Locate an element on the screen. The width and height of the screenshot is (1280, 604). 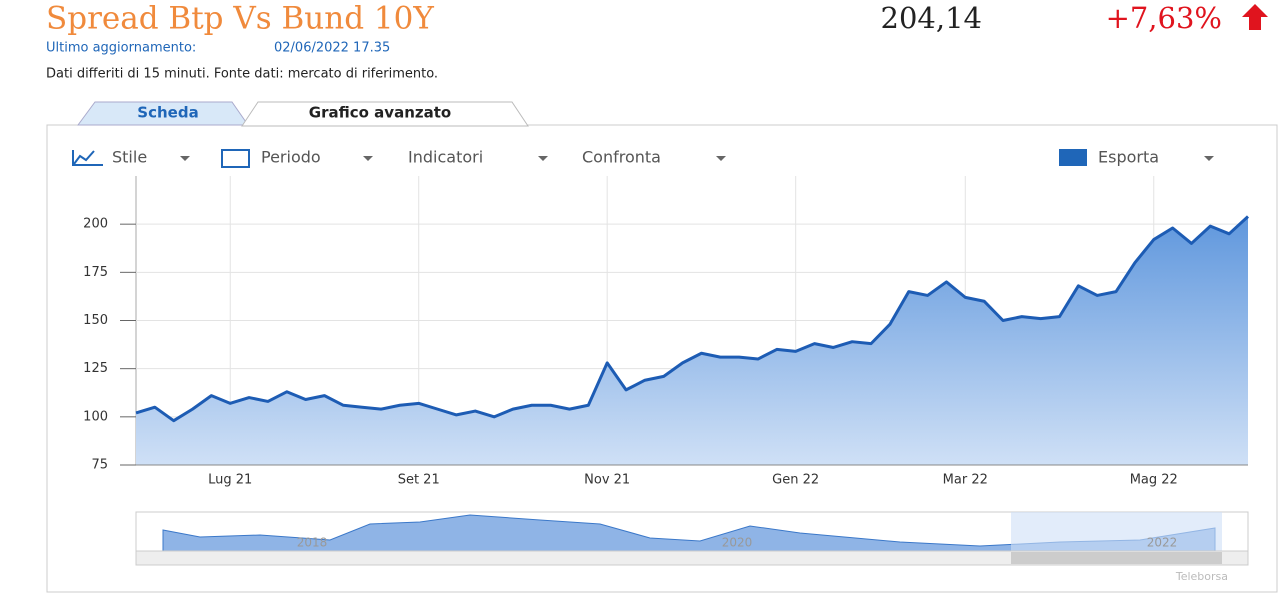
x-tick-label: Nov 21 is located at coordinates (607, 480).